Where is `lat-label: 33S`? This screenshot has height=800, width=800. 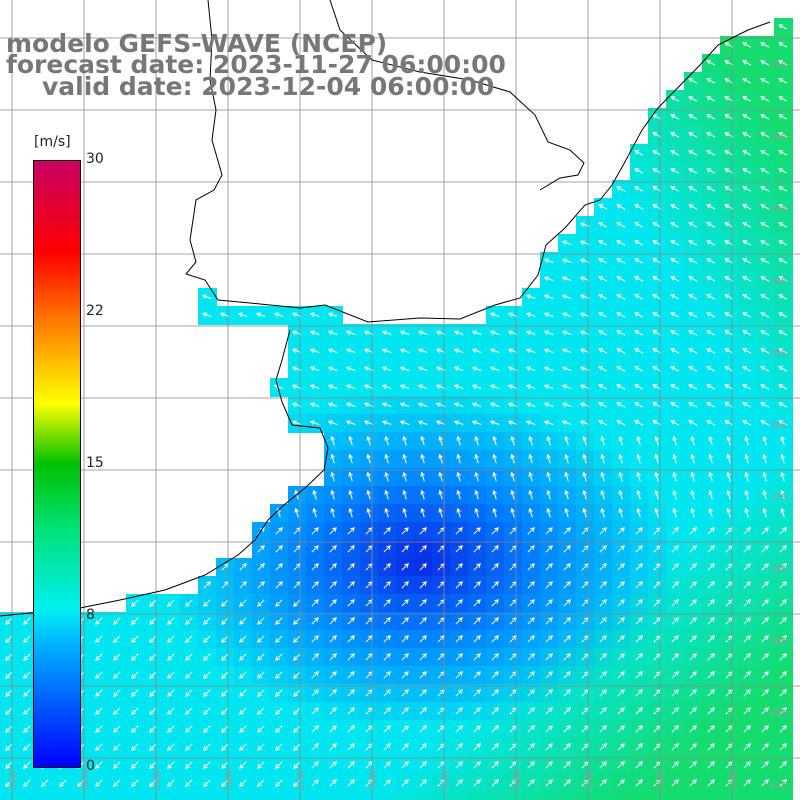 lat-label: 33S is located at coordinates (778, 210).